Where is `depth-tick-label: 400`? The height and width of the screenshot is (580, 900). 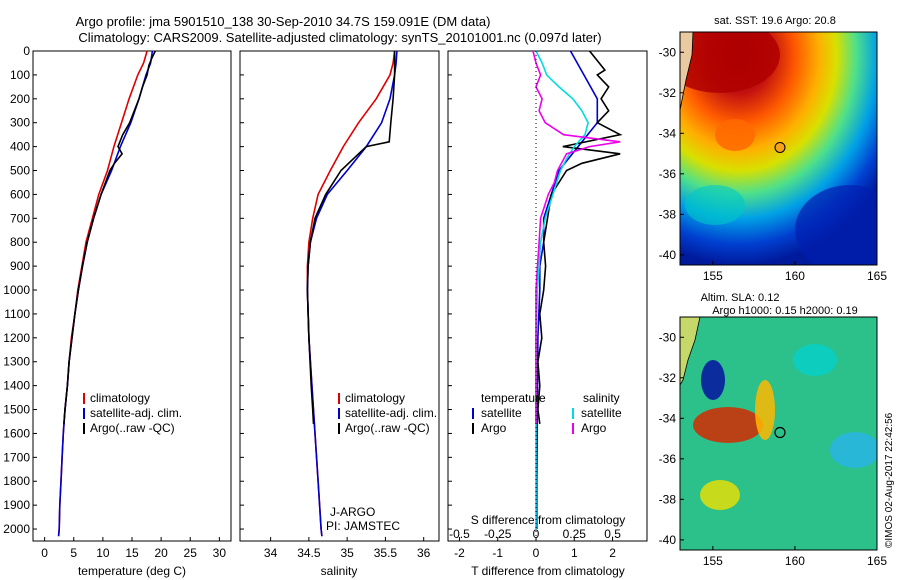 depth-tick-label: 400 is located at coordinates (20, 147).